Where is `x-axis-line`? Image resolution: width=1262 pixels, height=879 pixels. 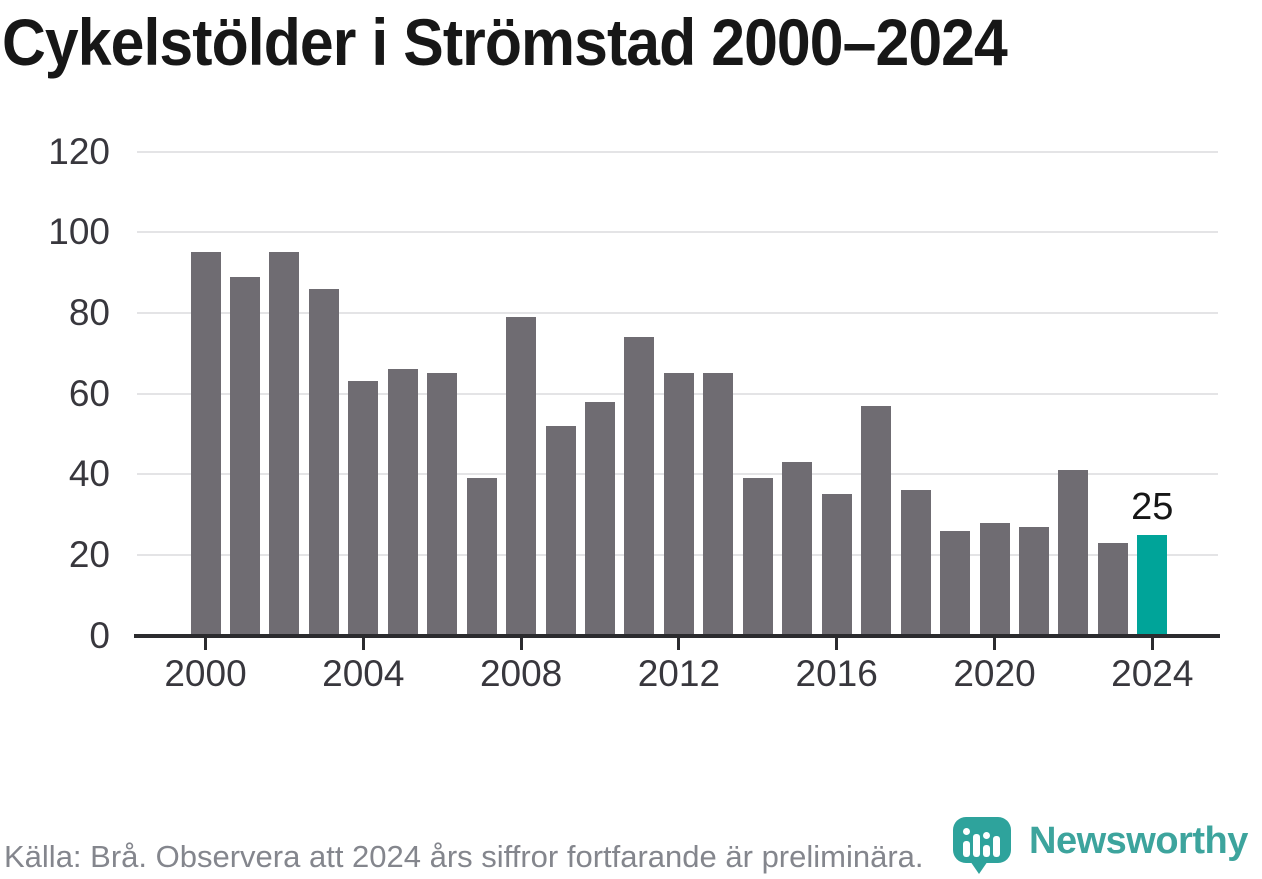
x-axis-line is located at coordinates (677, 635).